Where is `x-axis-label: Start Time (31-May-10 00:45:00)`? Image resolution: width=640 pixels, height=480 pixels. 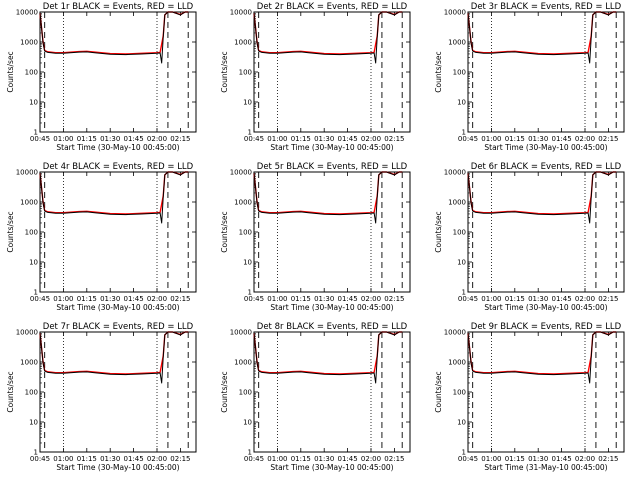 x-axis-label: Start Time (31-May-10 00:45:00) is located at coordinates (545, 467).